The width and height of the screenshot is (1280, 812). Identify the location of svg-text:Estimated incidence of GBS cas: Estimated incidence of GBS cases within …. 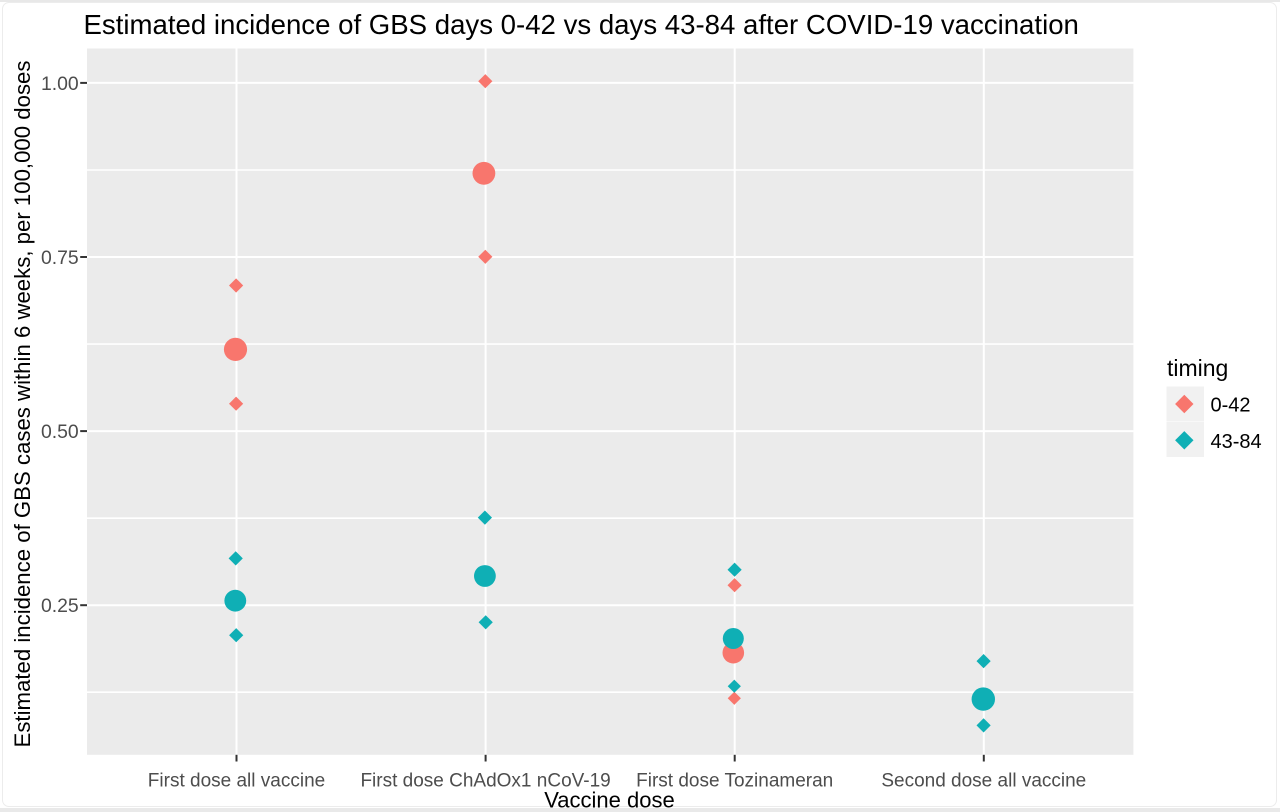
(22, 404).